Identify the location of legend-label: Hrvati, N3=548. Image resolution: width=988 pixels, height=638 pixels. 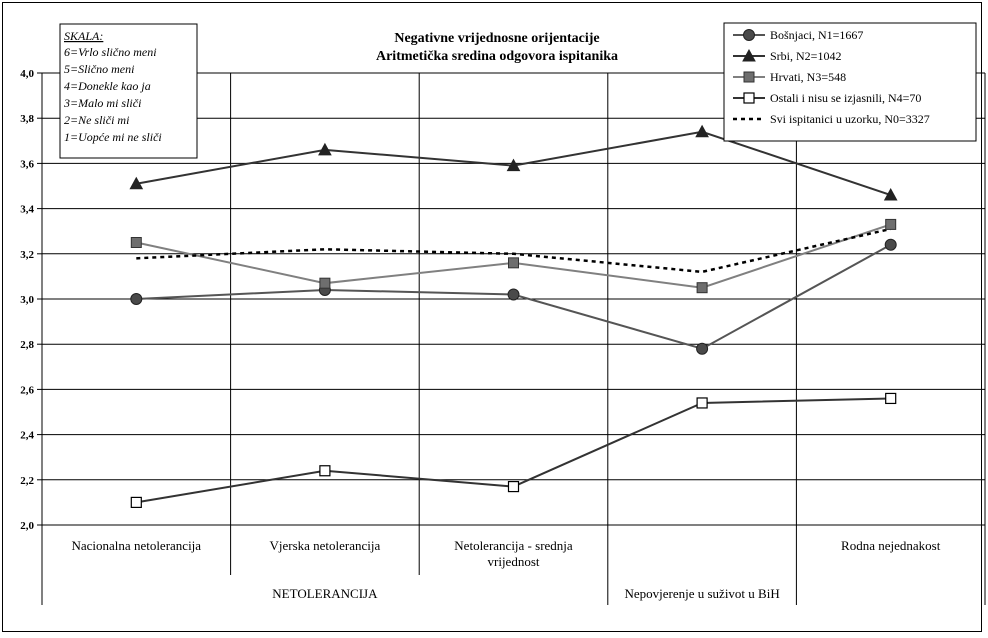
(808, 77).